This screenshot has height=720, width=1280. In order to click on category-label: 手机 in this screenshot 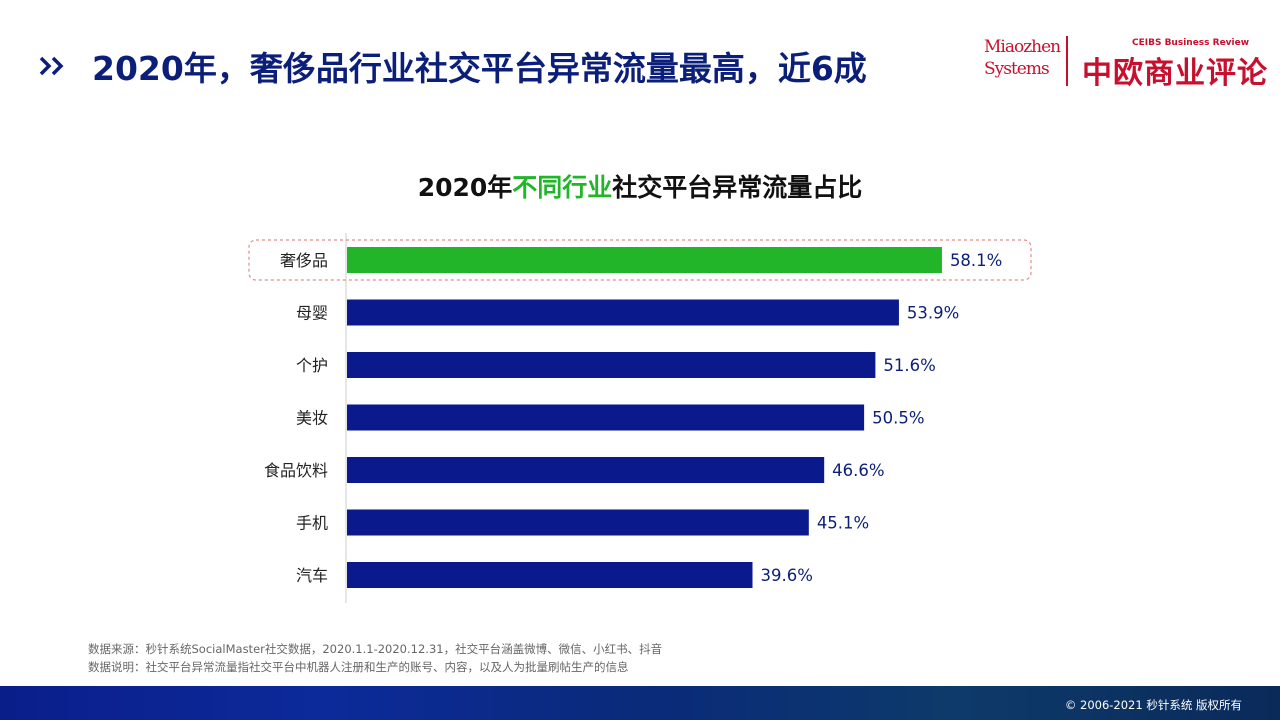, I will do `click(312, 523)`.